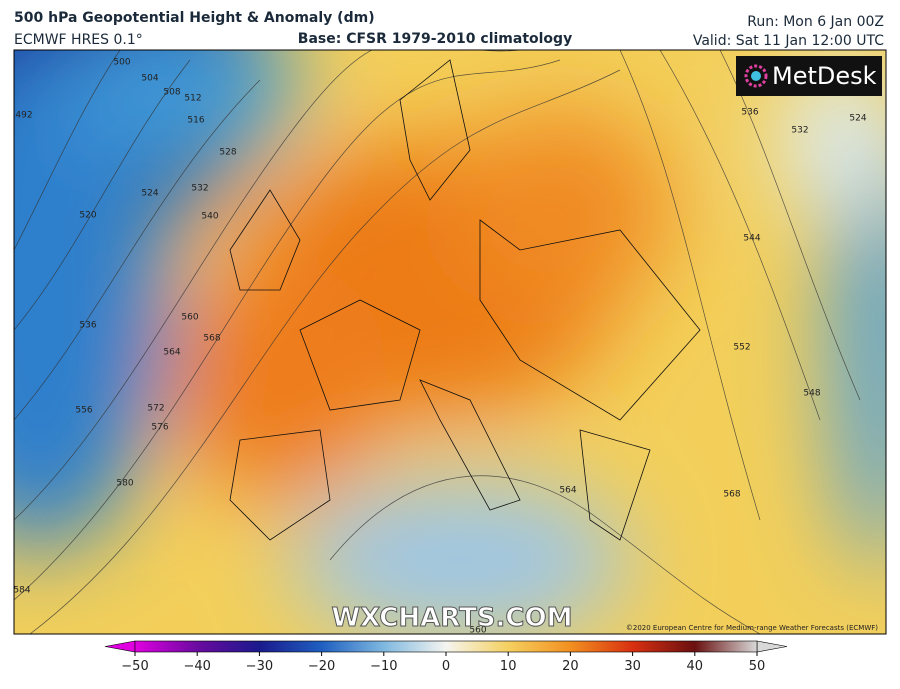  Describe the element at coordinates (815, 22) in the screenshot. I see `run: Run: Mon 6 Jan 00Z` at that location.